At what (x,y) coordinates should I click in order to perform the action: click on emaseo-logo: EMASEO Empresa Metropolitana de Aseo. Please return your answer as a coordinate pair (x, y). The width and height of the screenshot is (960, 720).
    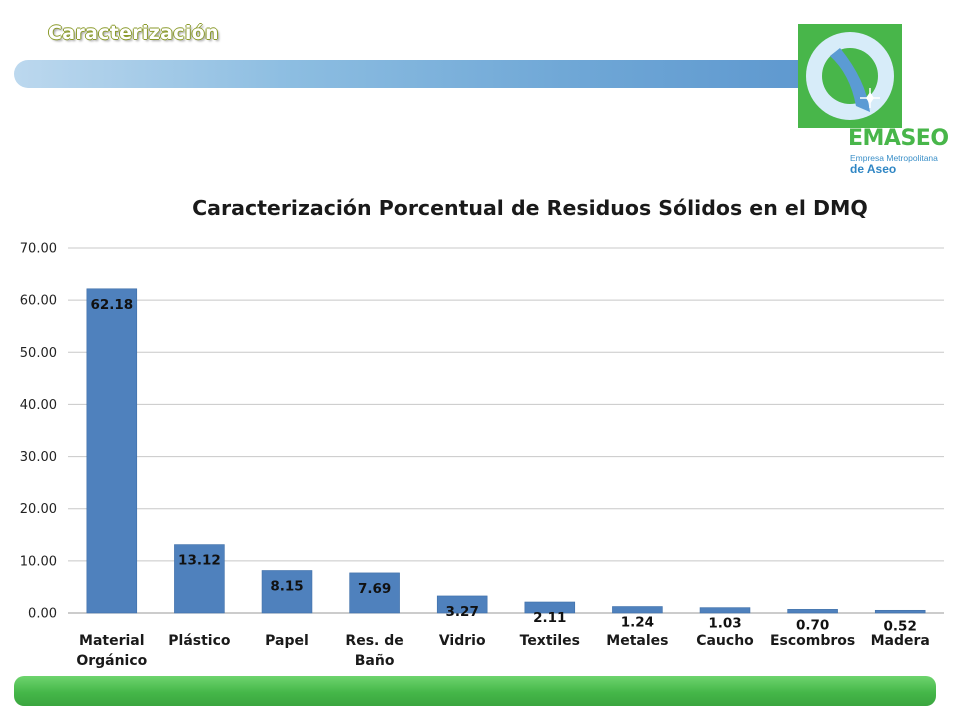
    Looking at the image, I should click on (872, 101).